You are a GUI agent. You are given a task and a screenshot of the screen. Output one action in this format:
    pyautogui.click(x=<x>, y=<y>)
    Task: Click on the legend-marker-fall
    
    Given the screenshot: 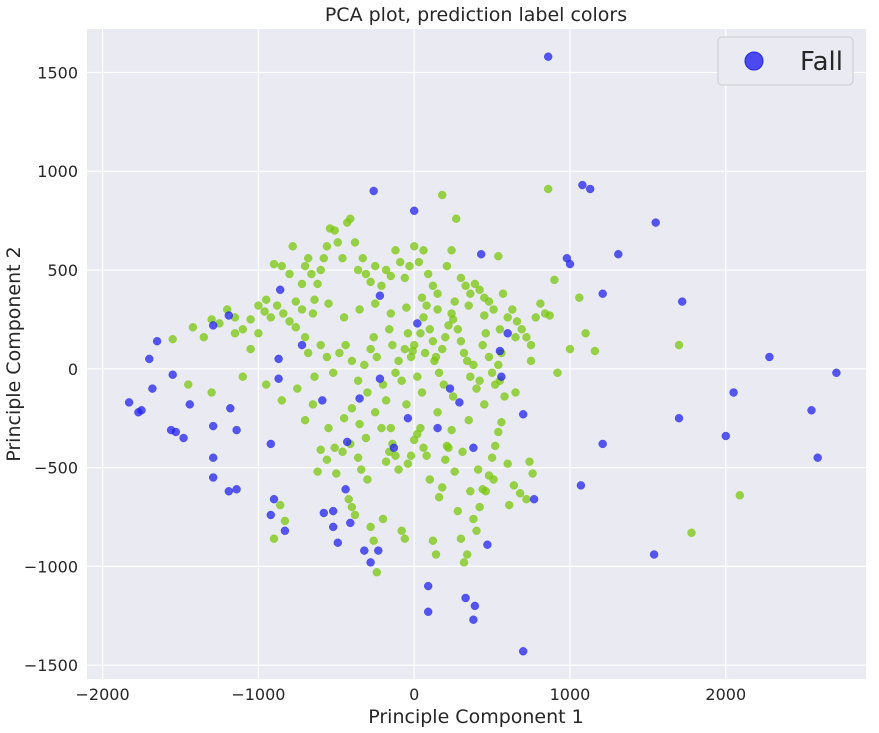 What is the action you would take?
    pyautogui.click(x=754, y=61)
    